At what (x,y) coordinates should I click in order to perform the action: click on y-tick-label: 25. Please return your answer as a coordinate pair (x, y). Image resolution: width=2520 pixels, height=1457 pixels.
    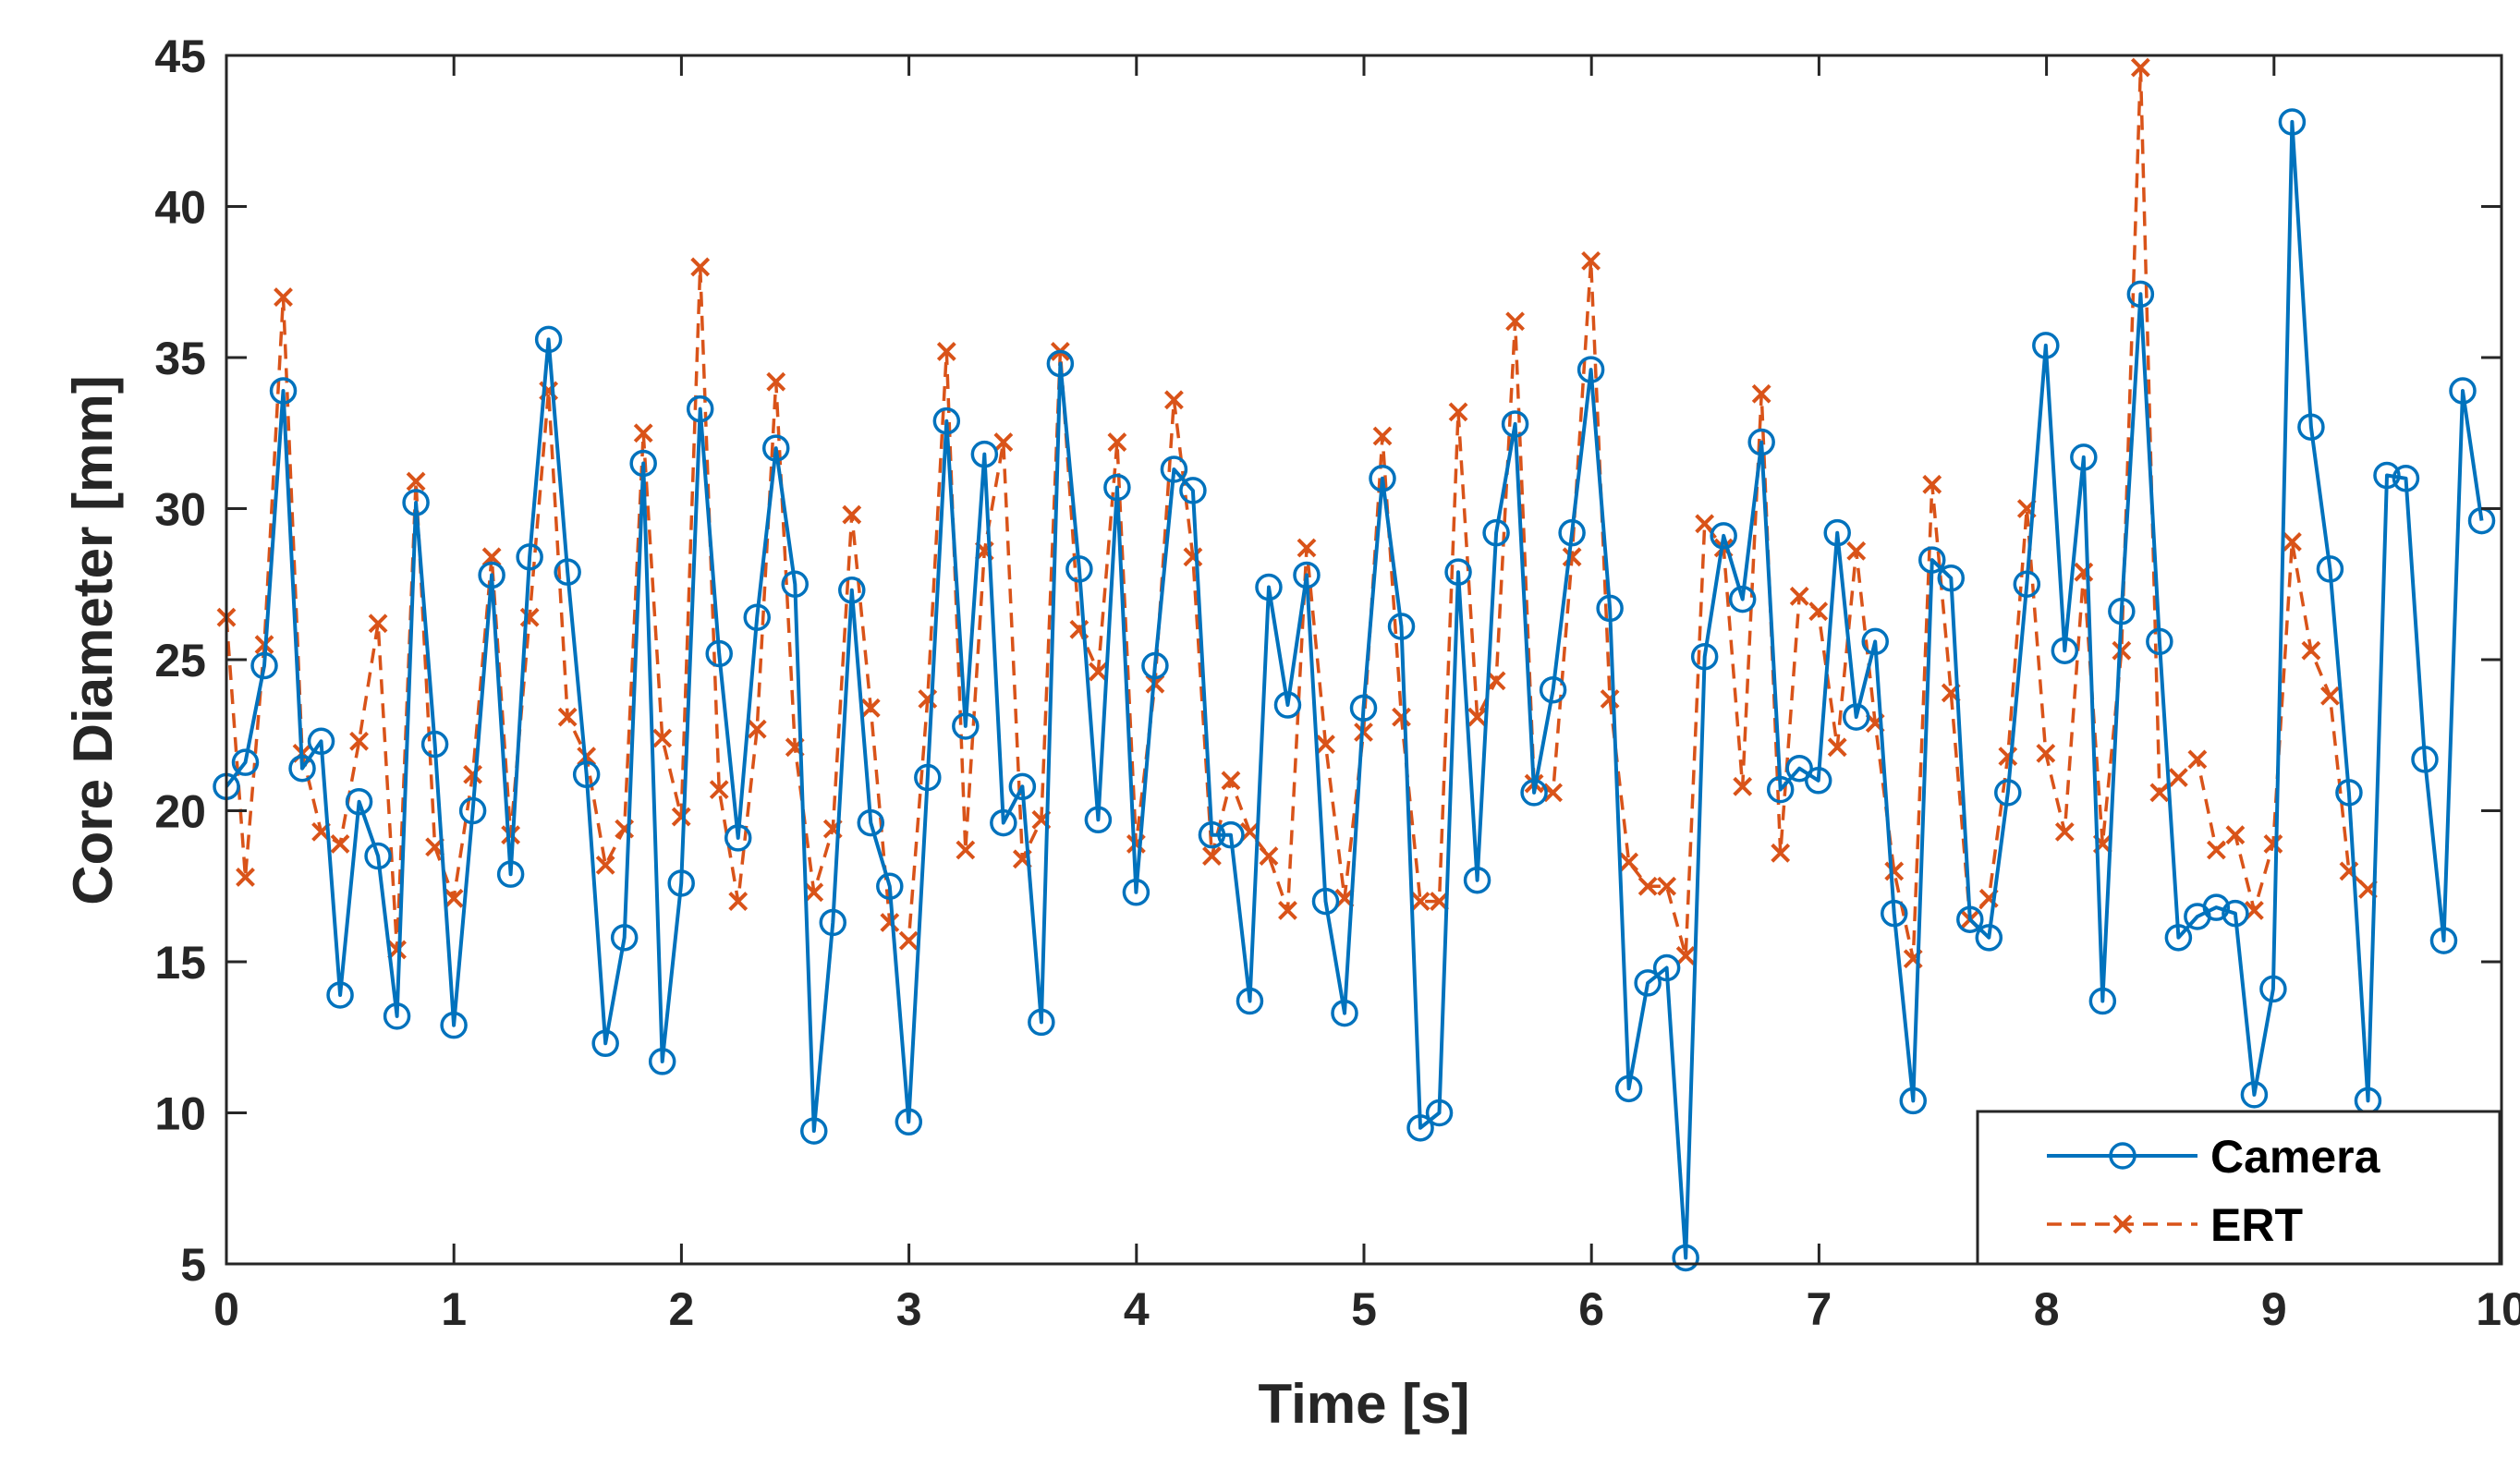
    Looking at the image, I should click on (180, 661).